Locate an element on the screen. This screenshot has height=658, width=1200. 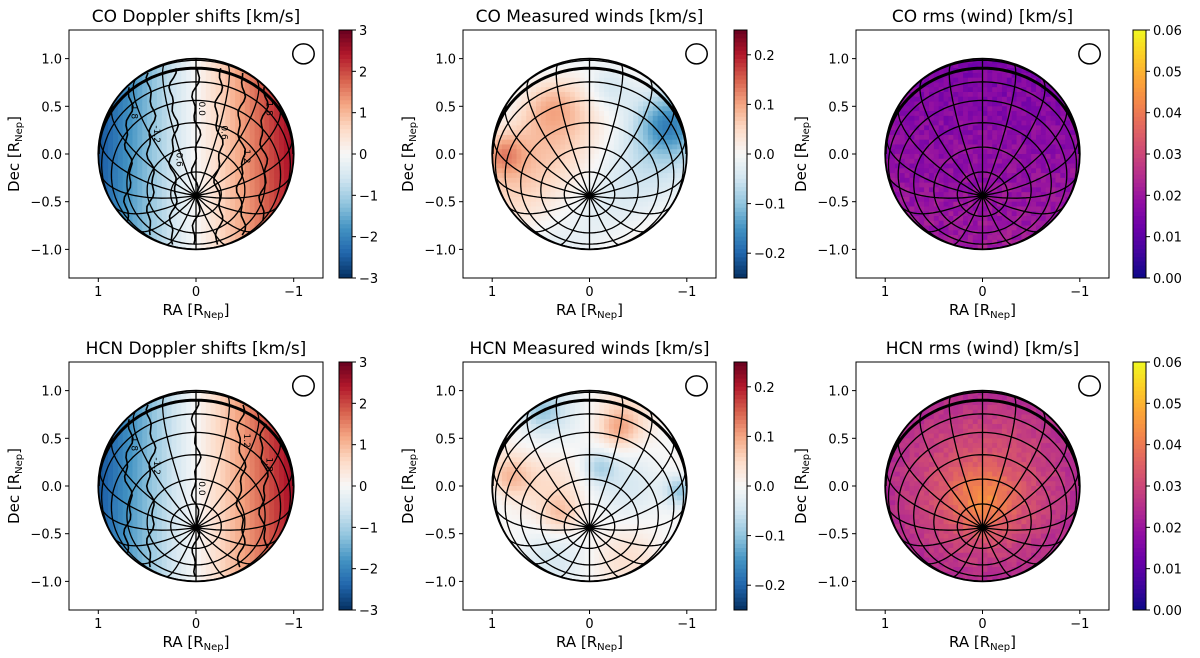
x-tick-label: 0 is located at coordinates (982, 292).